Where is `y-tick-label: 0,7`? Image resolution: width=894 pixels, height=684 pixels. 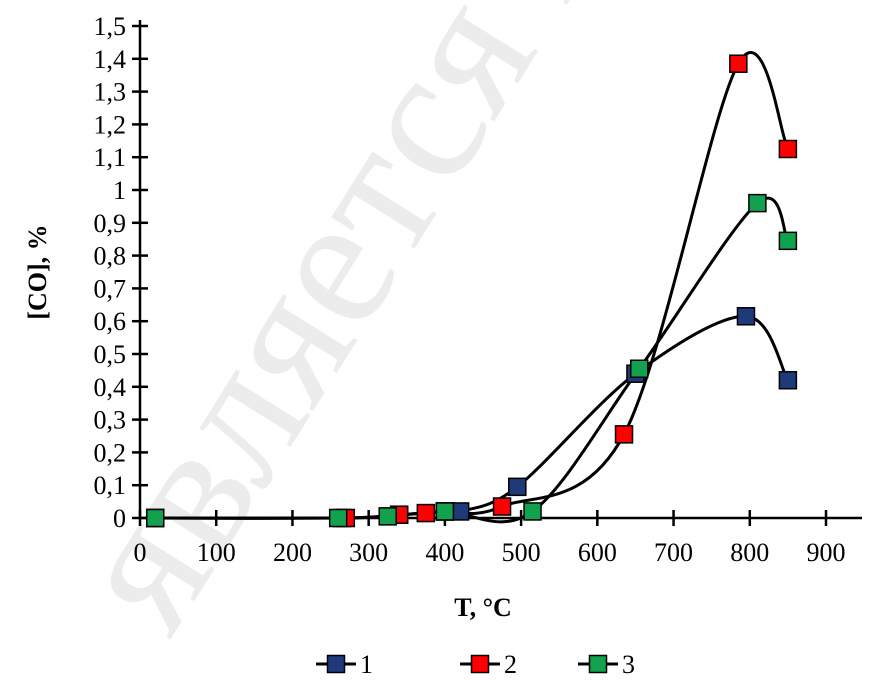
y-tick-label: 0,7 is located at coordinates (110, 288).